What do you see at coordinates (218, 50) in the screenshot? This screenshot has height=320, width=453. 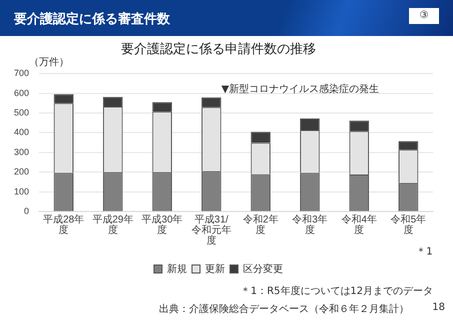 I see `chart-subtitle: 要介護認定に係る申請件数の推移` at bounding box center [218, 50].